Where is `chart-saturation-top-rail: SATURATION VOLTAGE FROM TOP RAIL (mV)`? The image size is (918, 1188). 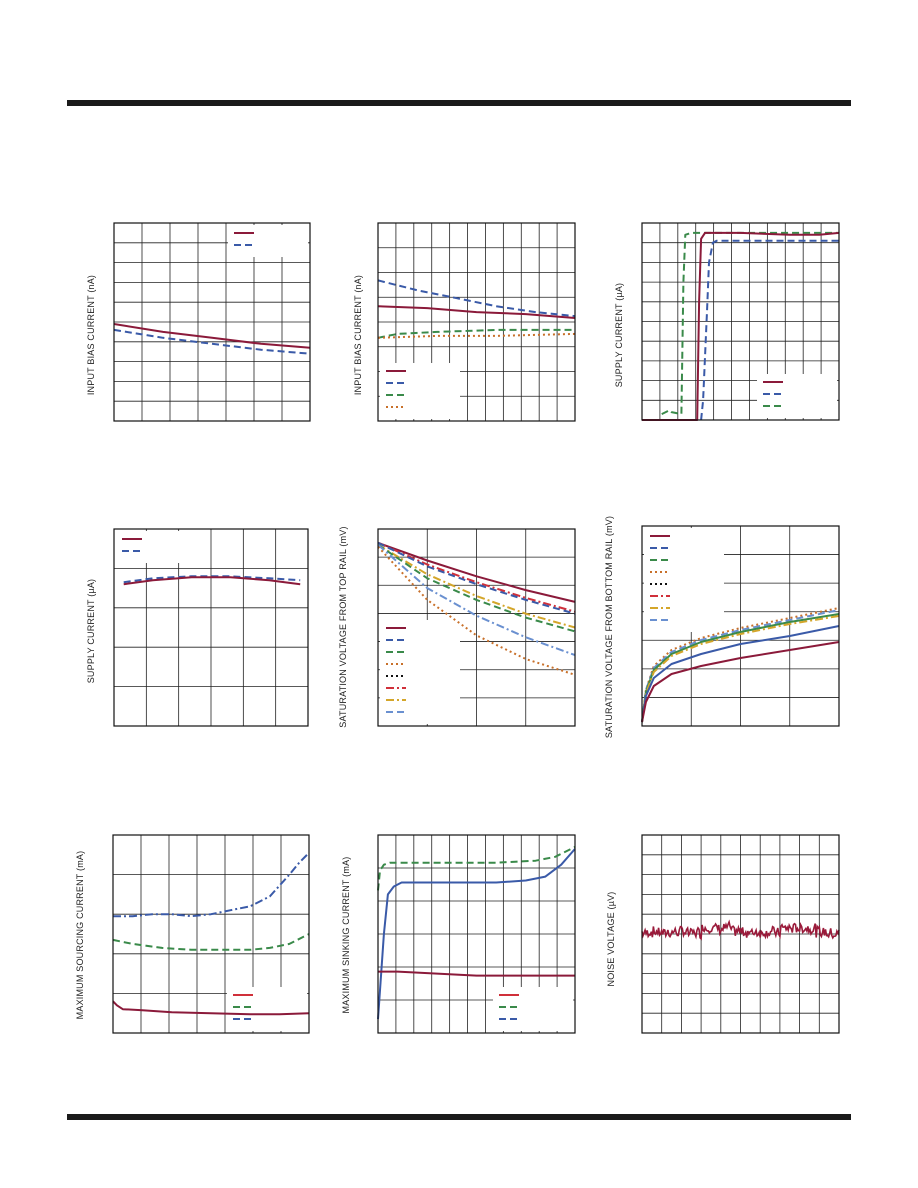
chart-saturation-top-rail: SATURATION VOLTAGE FROM TOP RAIL (mV) is located at coordinates (469, 651).